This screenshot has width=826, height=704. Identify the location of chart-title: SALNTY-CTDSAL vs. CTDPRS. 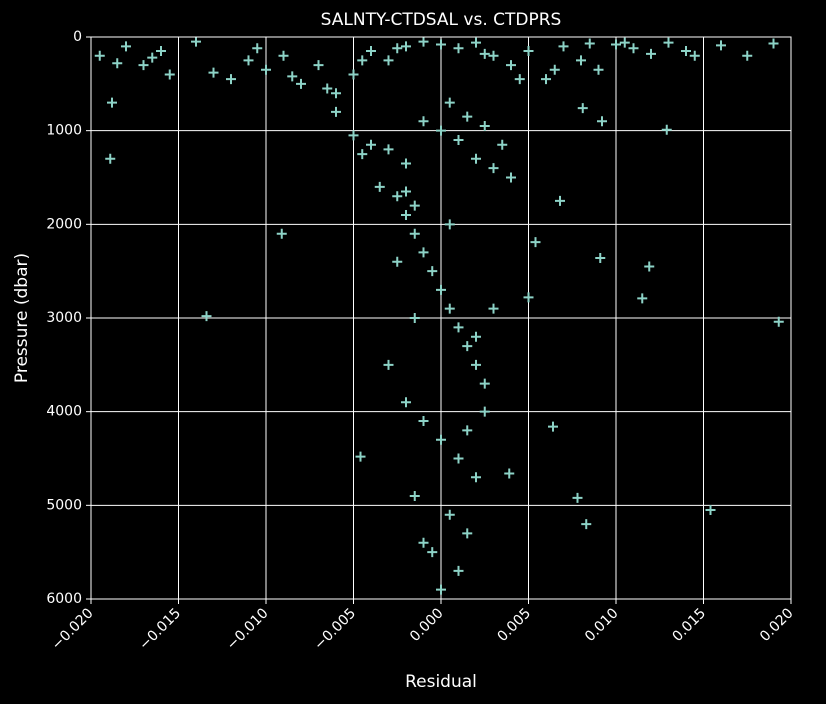
(441, 20).